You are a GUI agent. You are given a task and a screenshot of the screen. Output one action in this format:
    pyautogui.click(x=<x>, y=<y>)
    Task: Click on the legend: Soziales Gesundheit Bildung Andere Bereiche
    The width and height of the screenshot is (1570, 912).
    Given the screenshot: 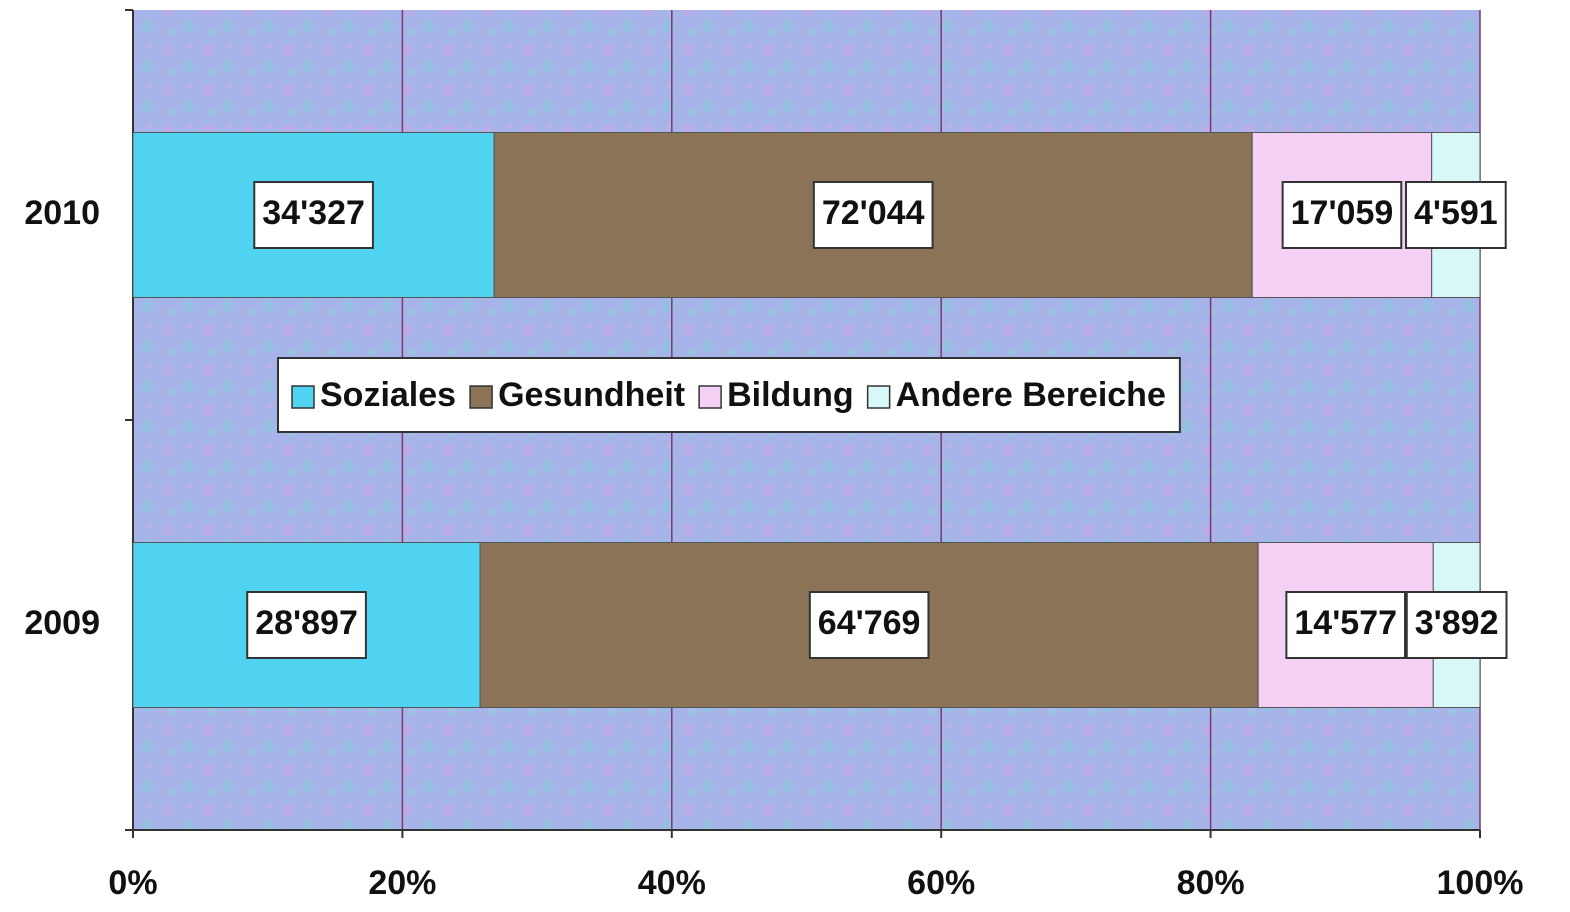 What is the action you would take?
    pyautogui.click(x=729, y=395)
    